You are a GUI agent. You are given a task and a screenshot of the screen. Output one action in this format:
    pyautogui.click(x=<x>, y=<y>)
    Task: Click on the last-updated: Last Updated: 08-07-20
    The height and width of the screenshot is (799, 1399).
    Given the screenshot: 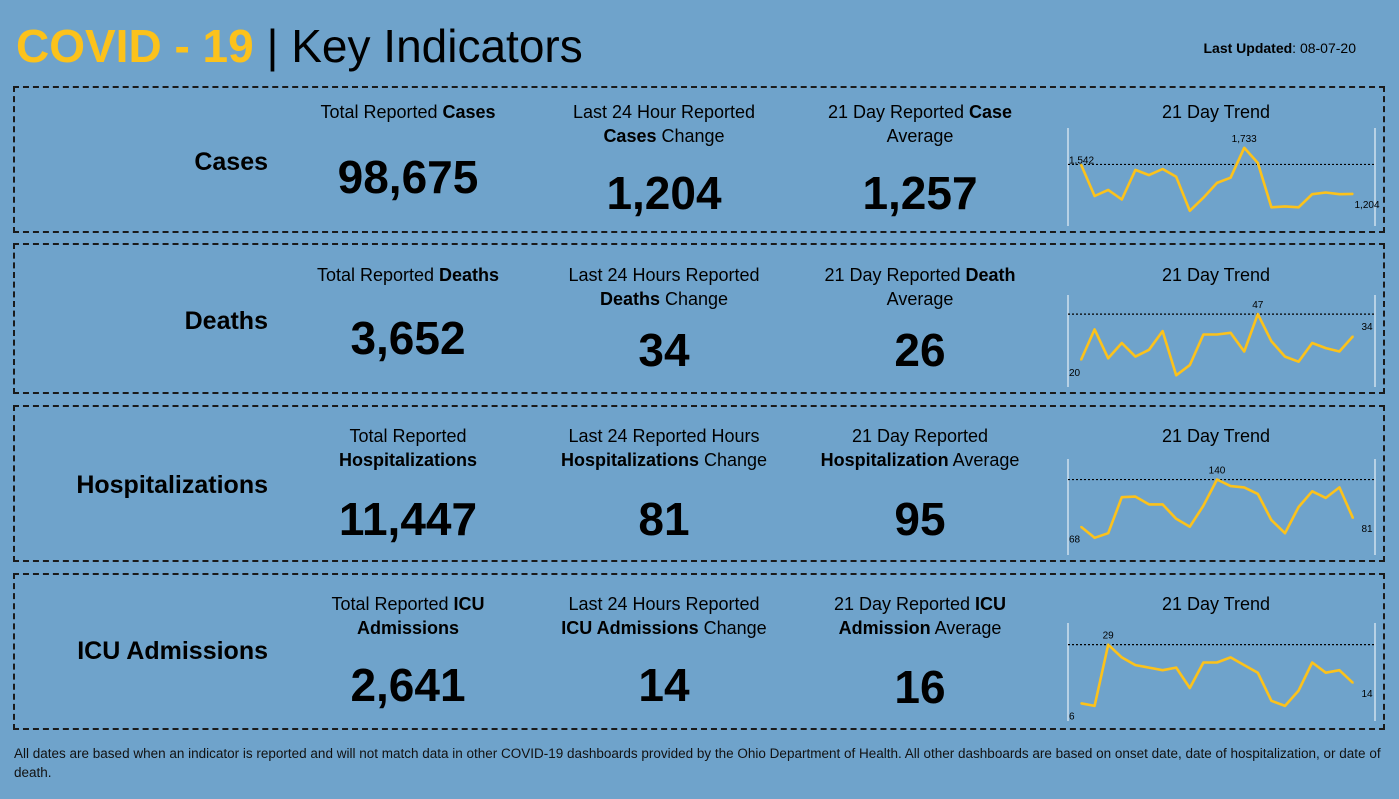 What is the action you would take?
    pyautogui.click(x=1279, y=48)
    